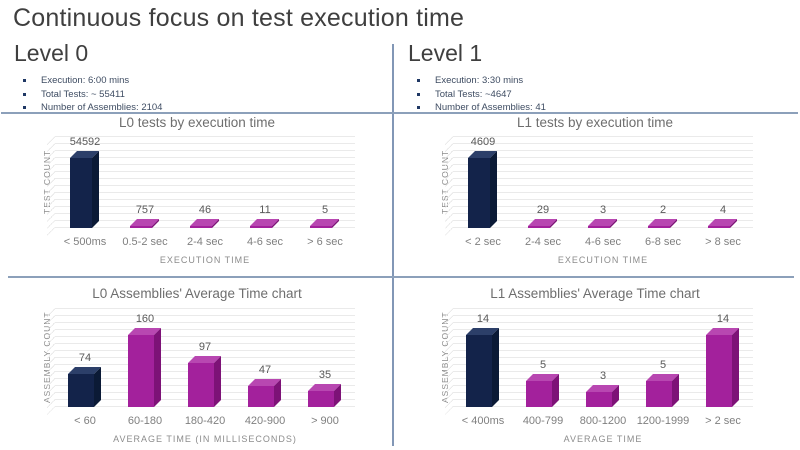 The height and width of the screenshot is (450, 800). Describe the element at coordinates (594, 81) in the screenshot. I see `list-item: Execution: 3:30 mins` at that location.